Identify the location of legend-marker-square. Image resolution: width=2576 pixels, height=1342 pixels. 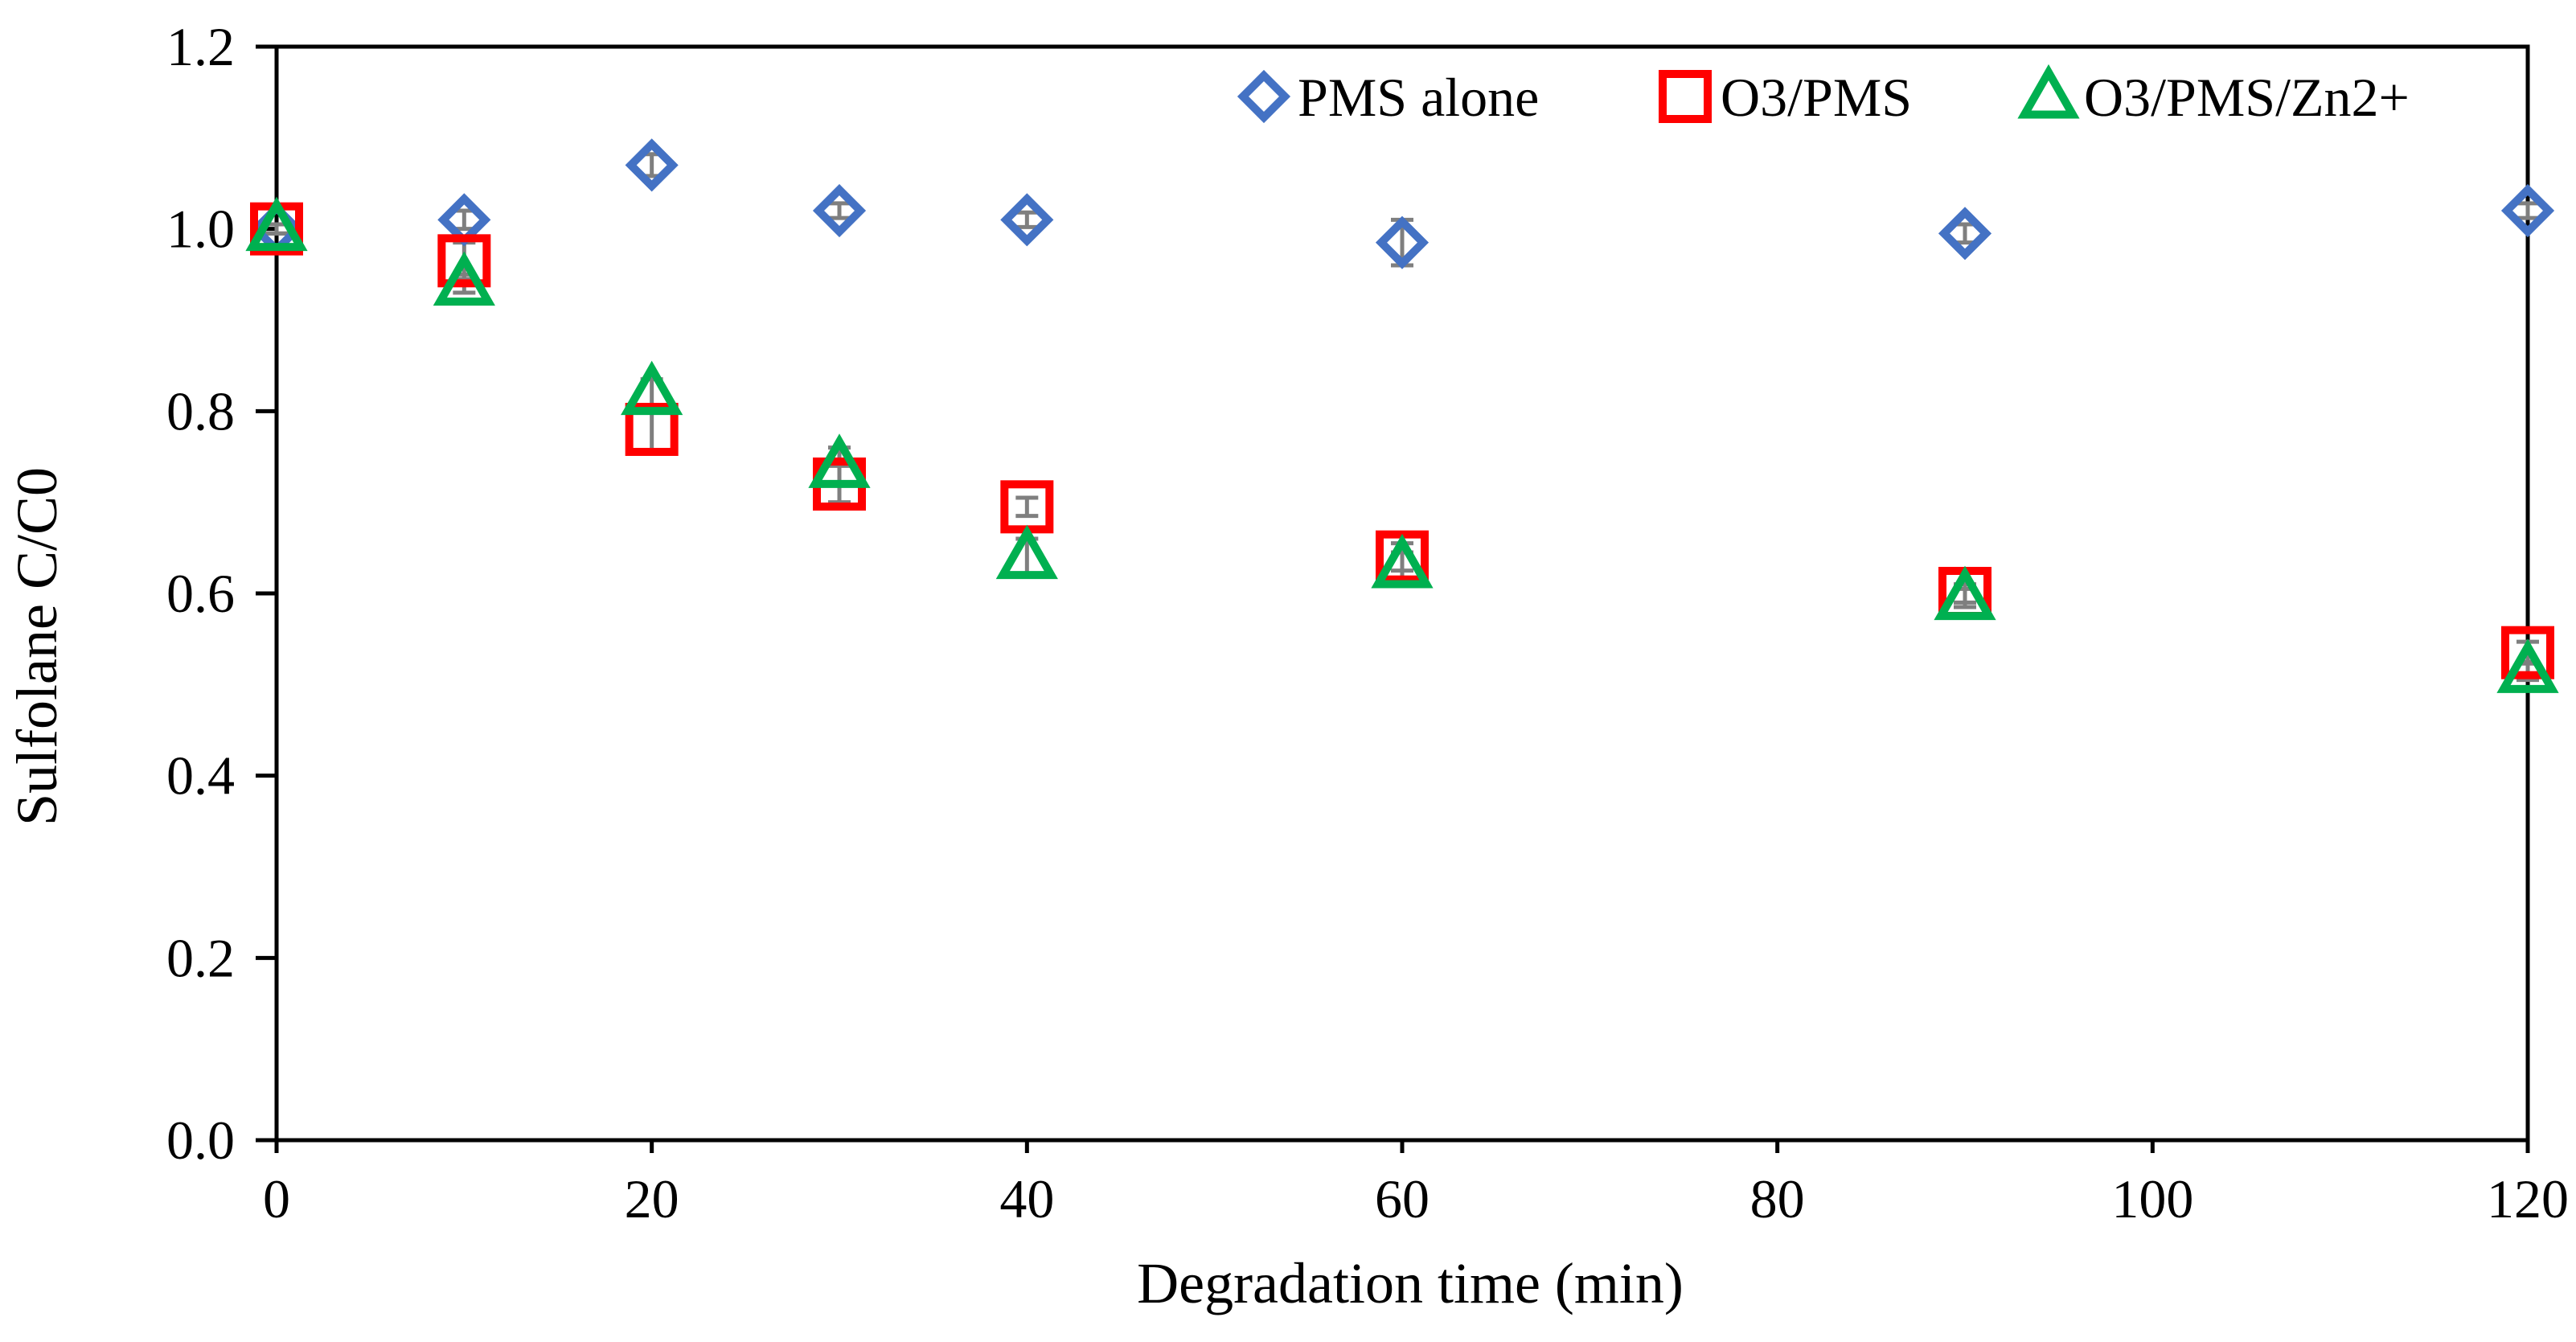
(1685, 96).